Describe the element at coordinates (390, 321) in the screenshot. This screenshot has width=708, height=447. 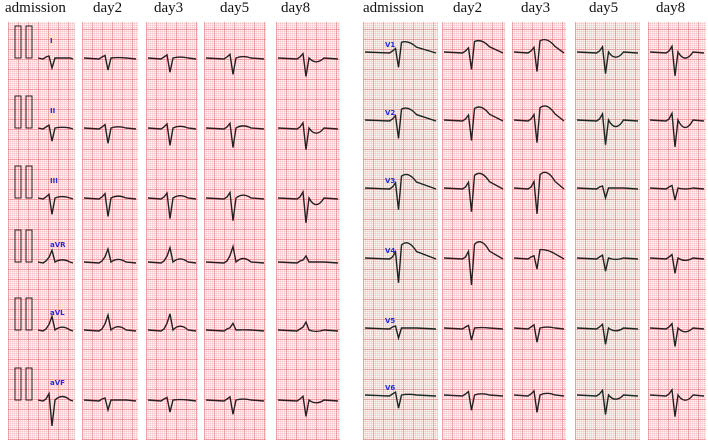
I see `lead-label: V5` at that location.